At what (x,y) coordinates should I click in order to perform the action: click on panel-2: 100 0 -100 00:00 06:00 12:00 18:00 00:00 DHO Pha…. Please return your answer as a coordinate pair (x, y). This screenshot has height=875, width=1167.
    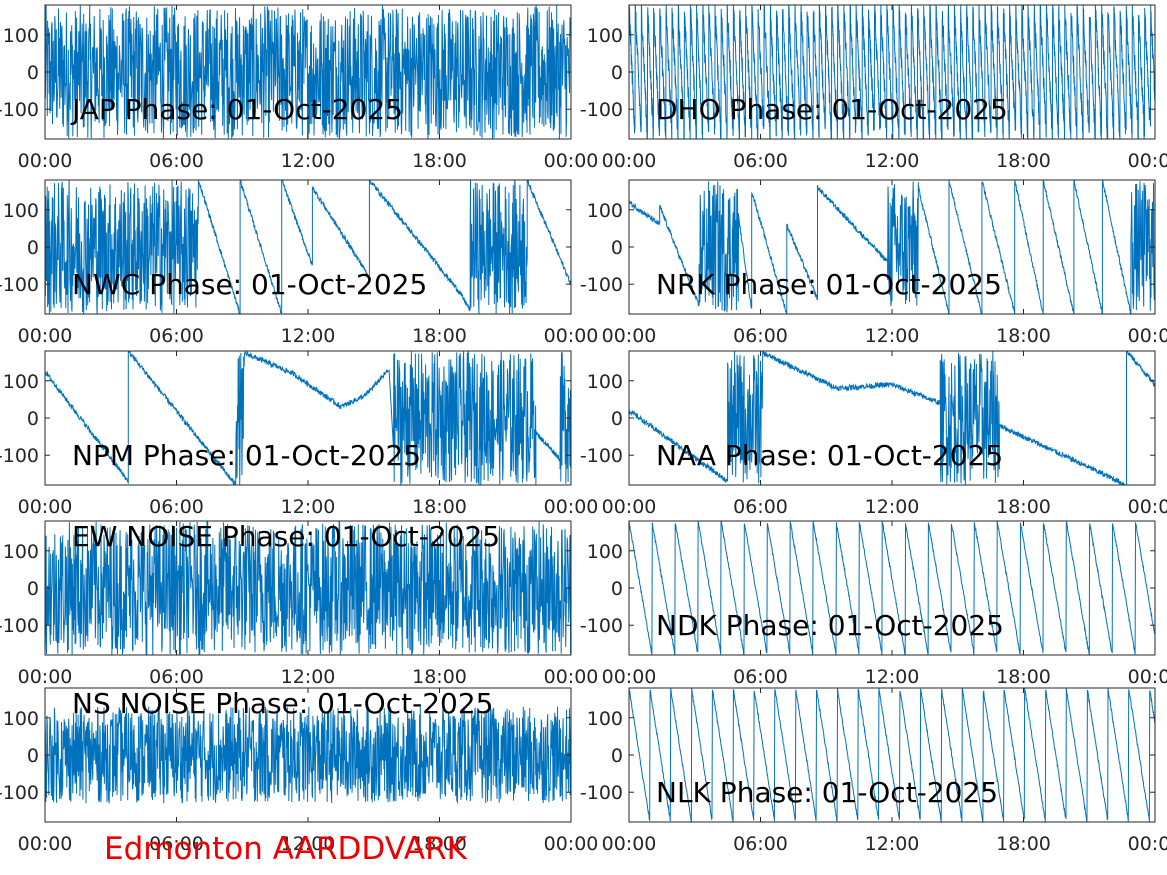
    Looking at the image, I should click on (873, 88).